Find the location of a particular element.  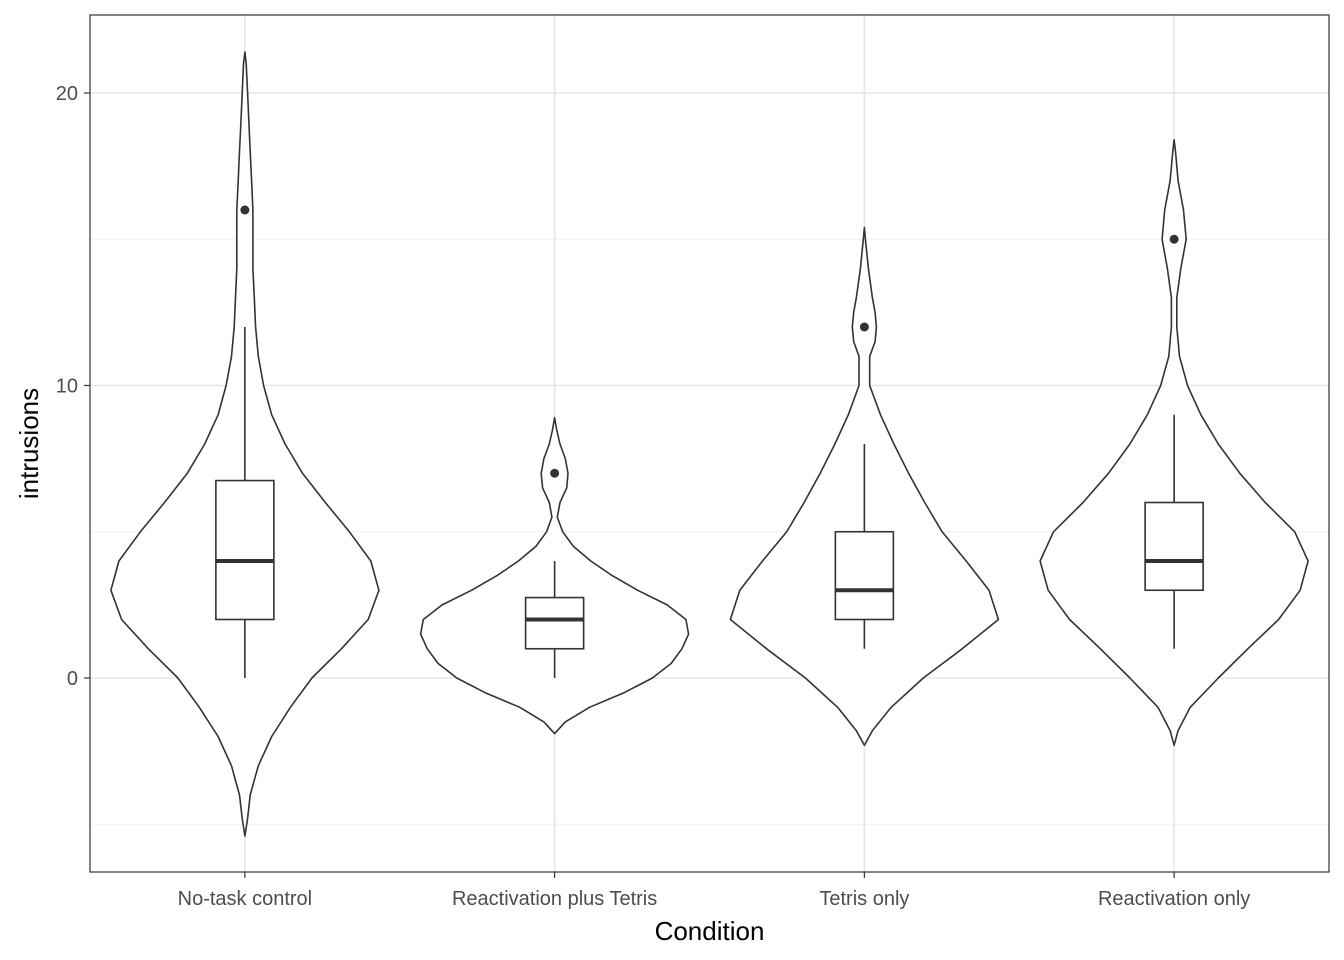

y-axis-title: intrusions is located at coordinates (29, 443).